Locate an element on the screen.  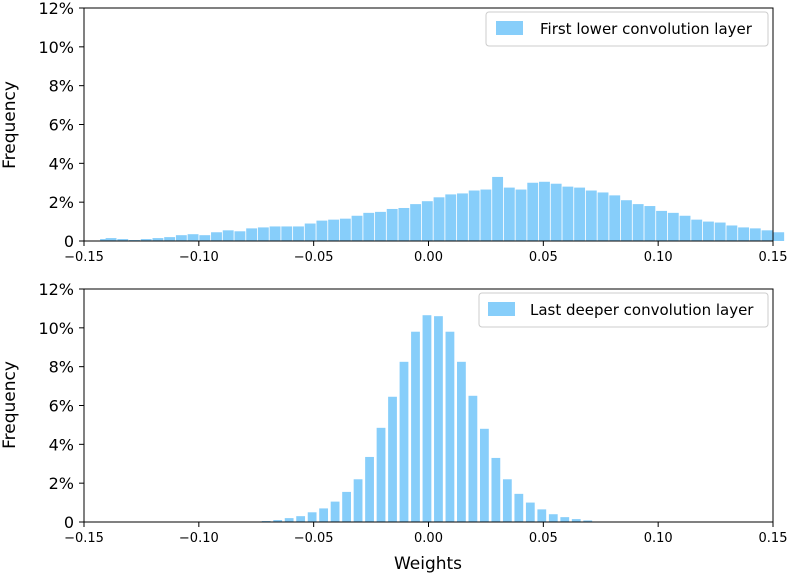
top-x-tick-label: −0.15 is located at coordinates (84, 257).